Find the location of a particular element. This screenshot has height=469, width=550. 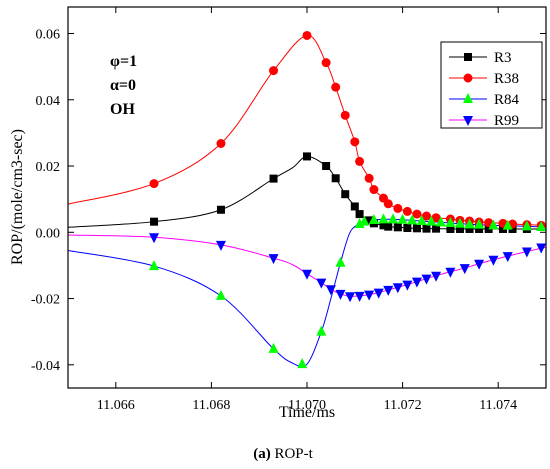

annotation-species: OH is located at coordinates (122, 109).